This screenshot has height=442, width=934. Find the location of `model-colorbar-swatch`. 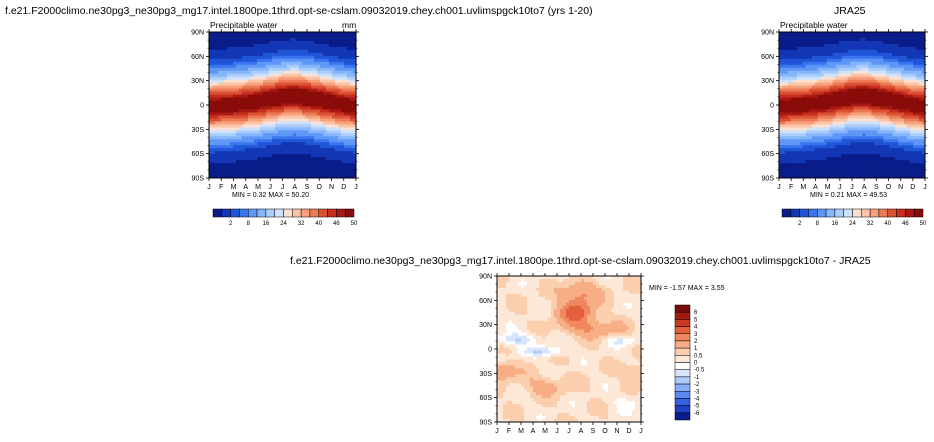

model-colorbar-swatch is located at coordinates (235, 213).